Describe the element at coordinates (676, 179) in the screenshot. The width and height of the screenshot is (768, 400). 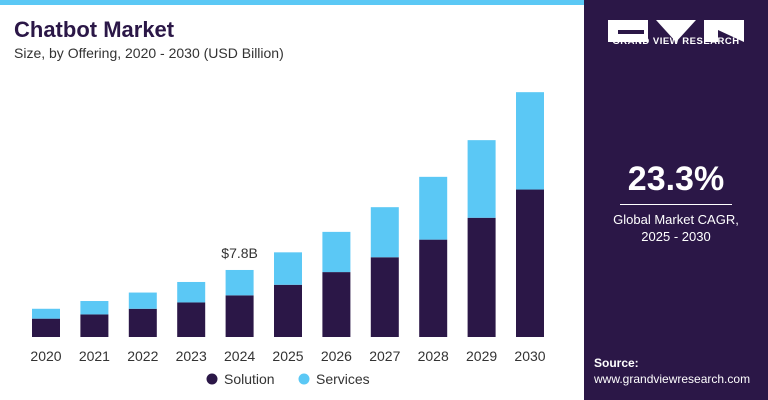
I see `cagr-value: 23.3%` at that location.